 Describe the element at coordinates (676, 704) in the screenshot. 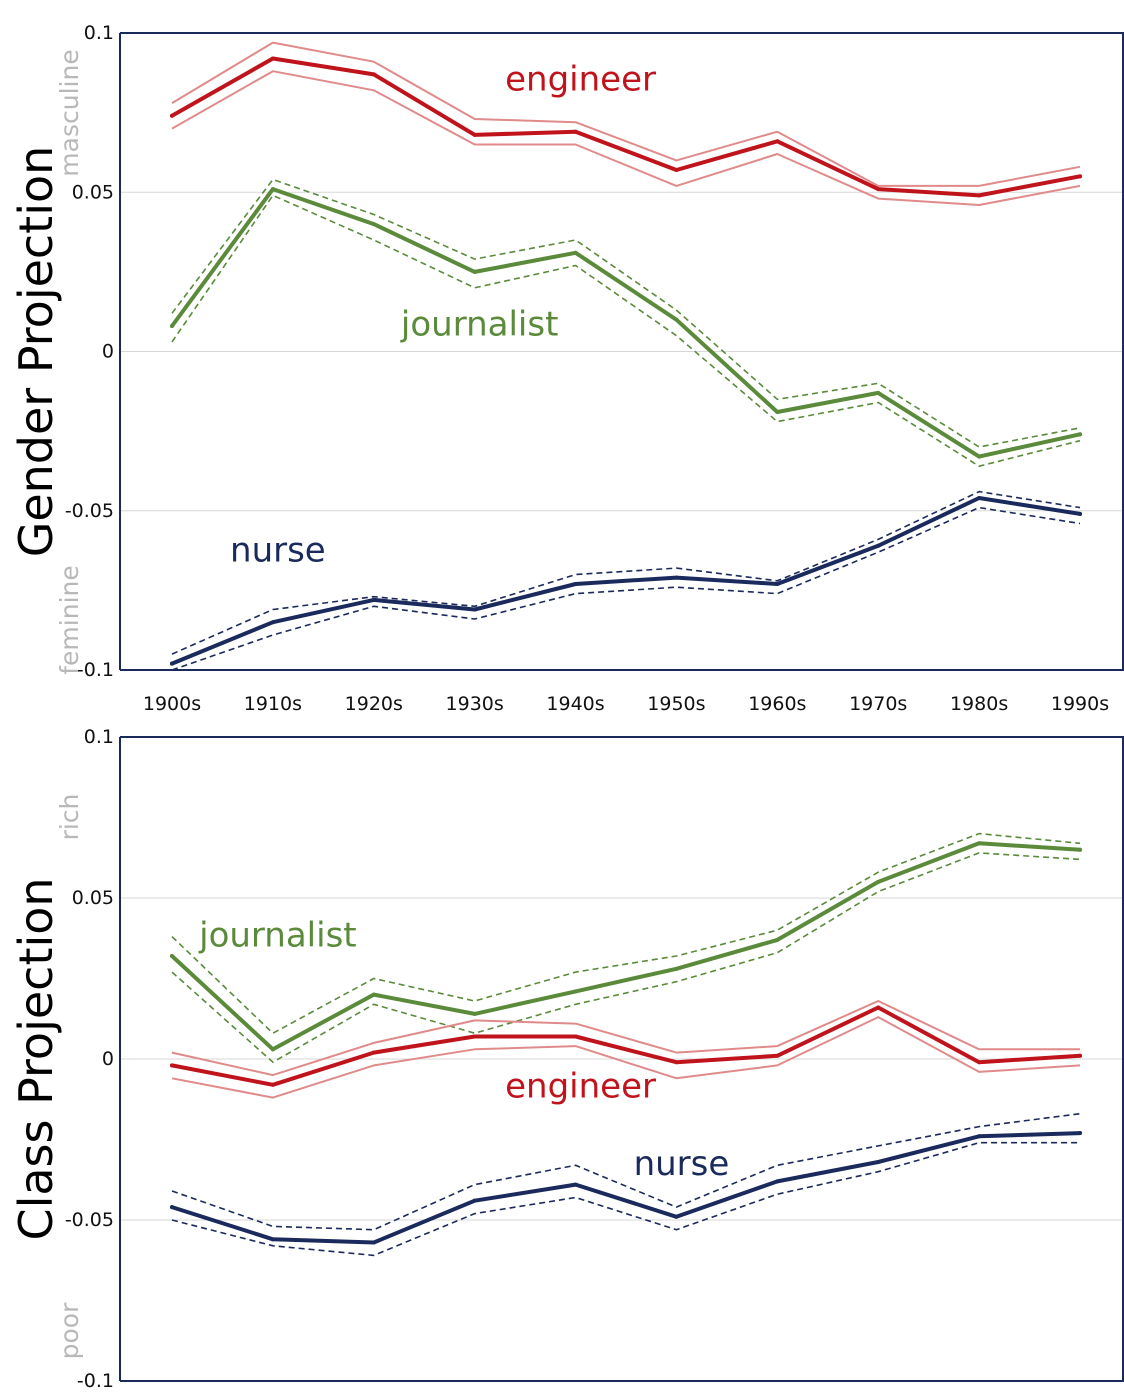

I see `x-tick-label: 1950s` at that location.